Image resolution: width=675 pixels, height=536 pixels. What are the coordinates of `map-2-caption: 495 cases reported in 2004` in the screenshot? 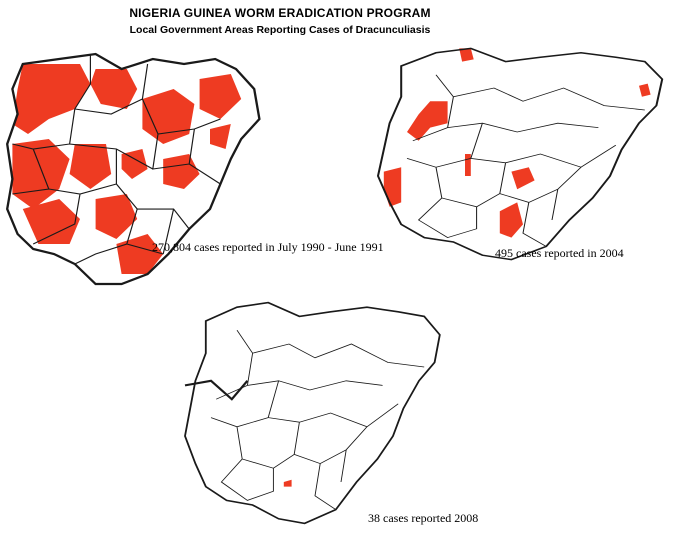 It's located at (559, 253).